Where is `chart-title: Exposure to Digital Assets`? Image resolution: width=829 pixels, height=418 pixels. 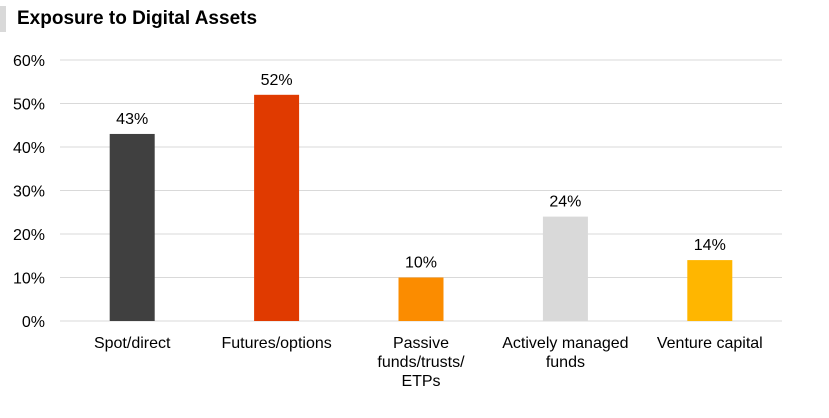
chart-title: Exposure to Digital Assets is located at coordinates (137, 18).